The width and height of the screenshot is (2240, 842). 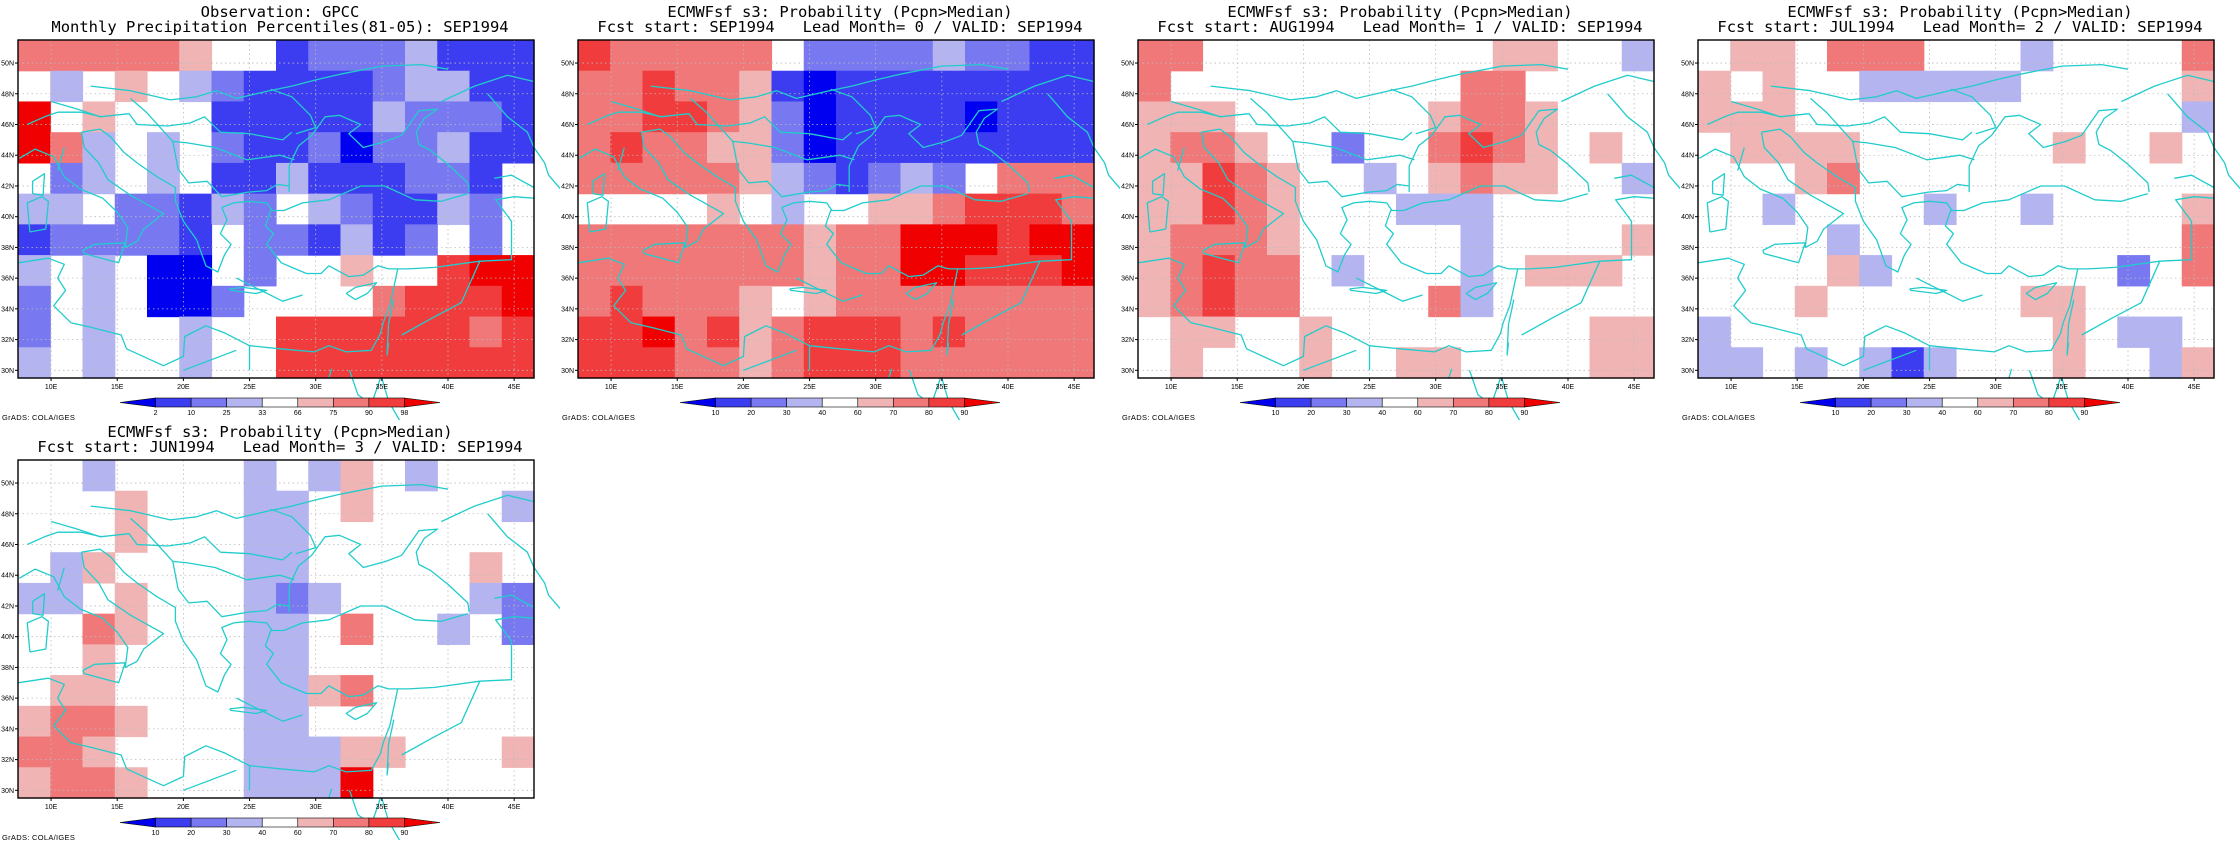 What do you see at coordinates (1978, 413) in the screenshot?
I see `colorbar-label: 60` at bounding box center [1978, 413].